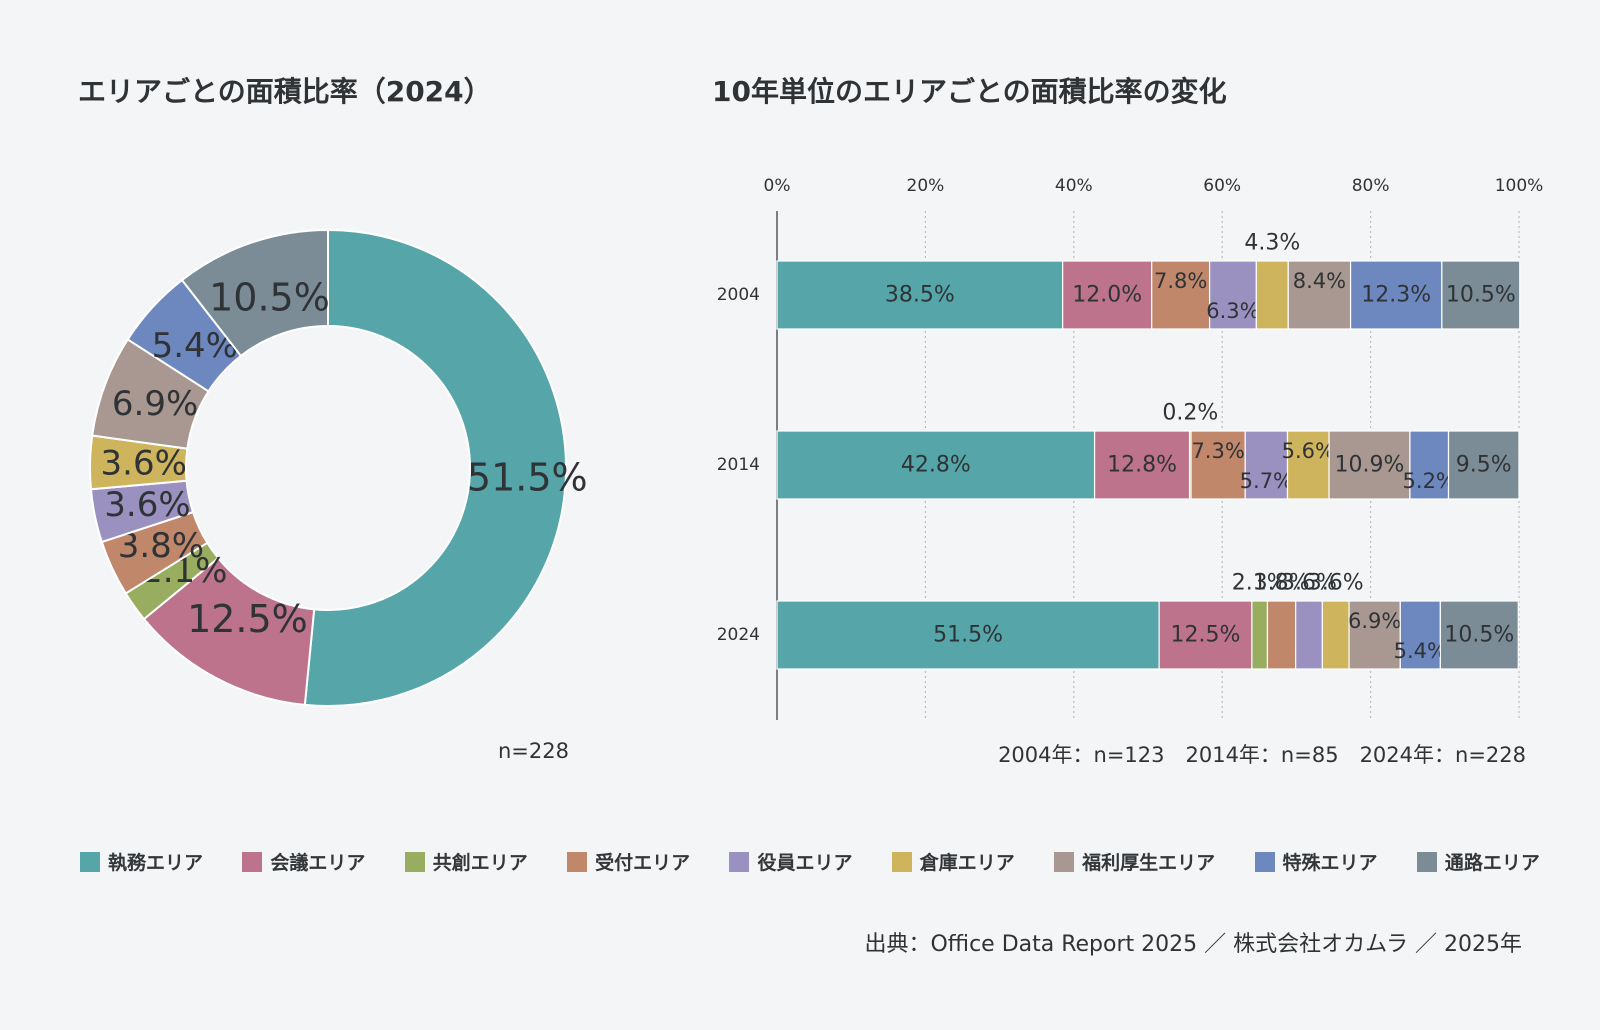 The image size is (1600, 1030). Describe the element at coordinates (1074, 186) in the screenshot. I see `x-tick-label: 40%` at that location.